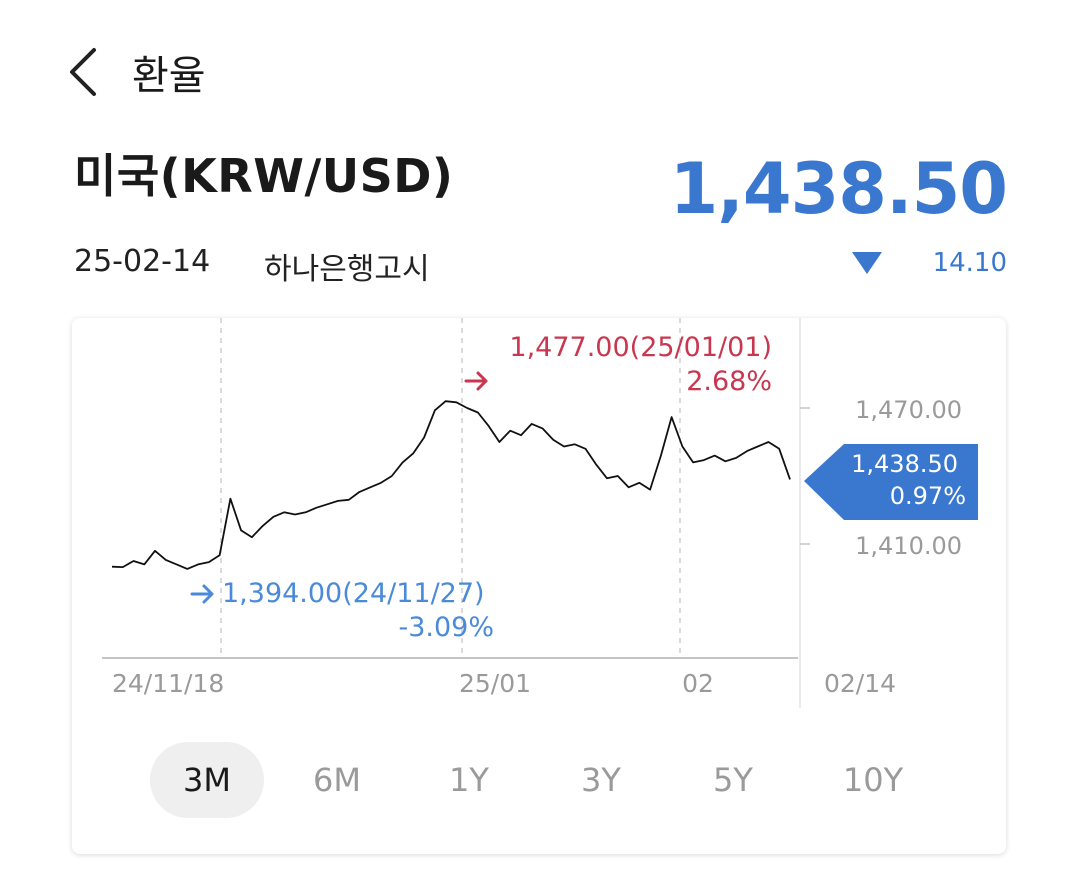 This screenshot has height=890, width=1079. What do you see at coordinates (207, 780) in the screenshot?
I see `period-tab-3m: 3M` at bounding box center [207, 780].